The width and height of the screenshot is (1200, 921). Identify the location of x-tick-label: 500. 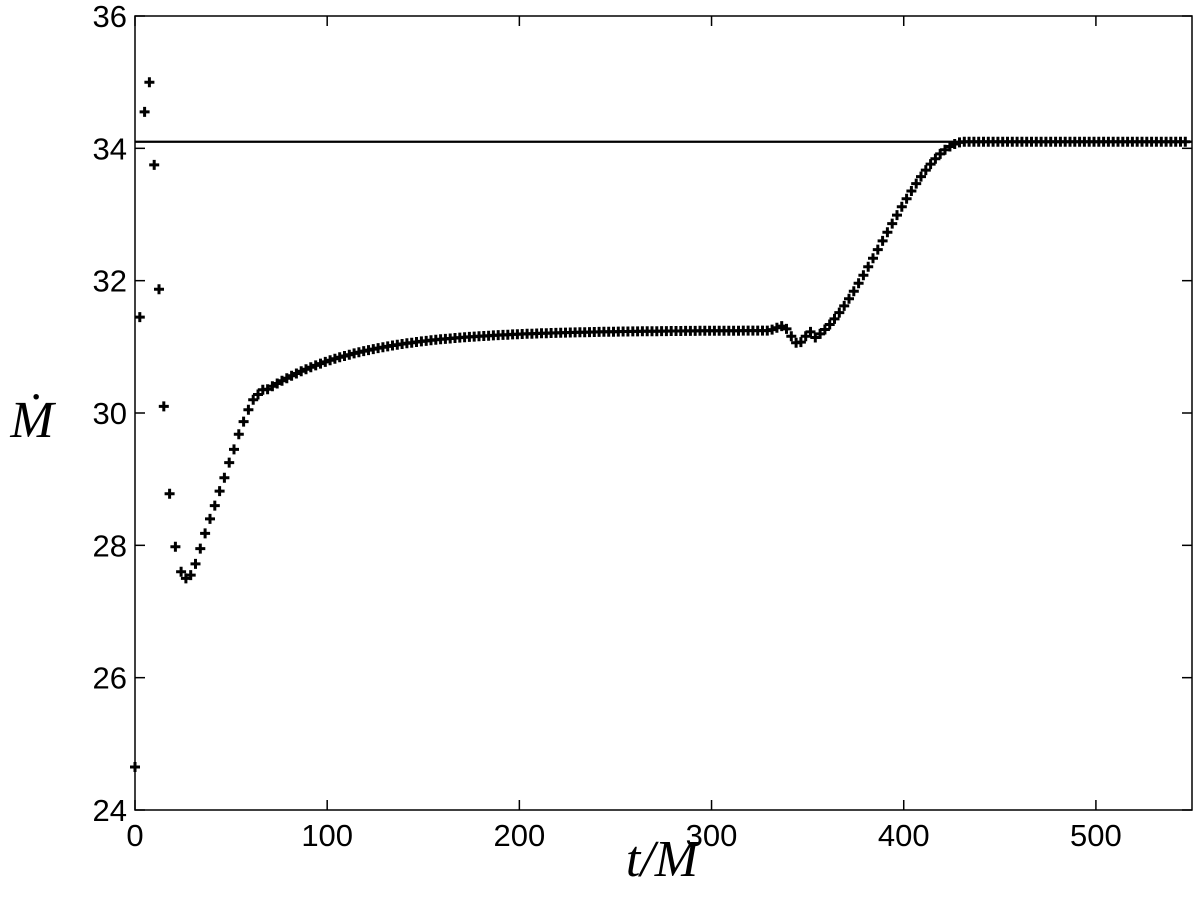
(1096, 835).